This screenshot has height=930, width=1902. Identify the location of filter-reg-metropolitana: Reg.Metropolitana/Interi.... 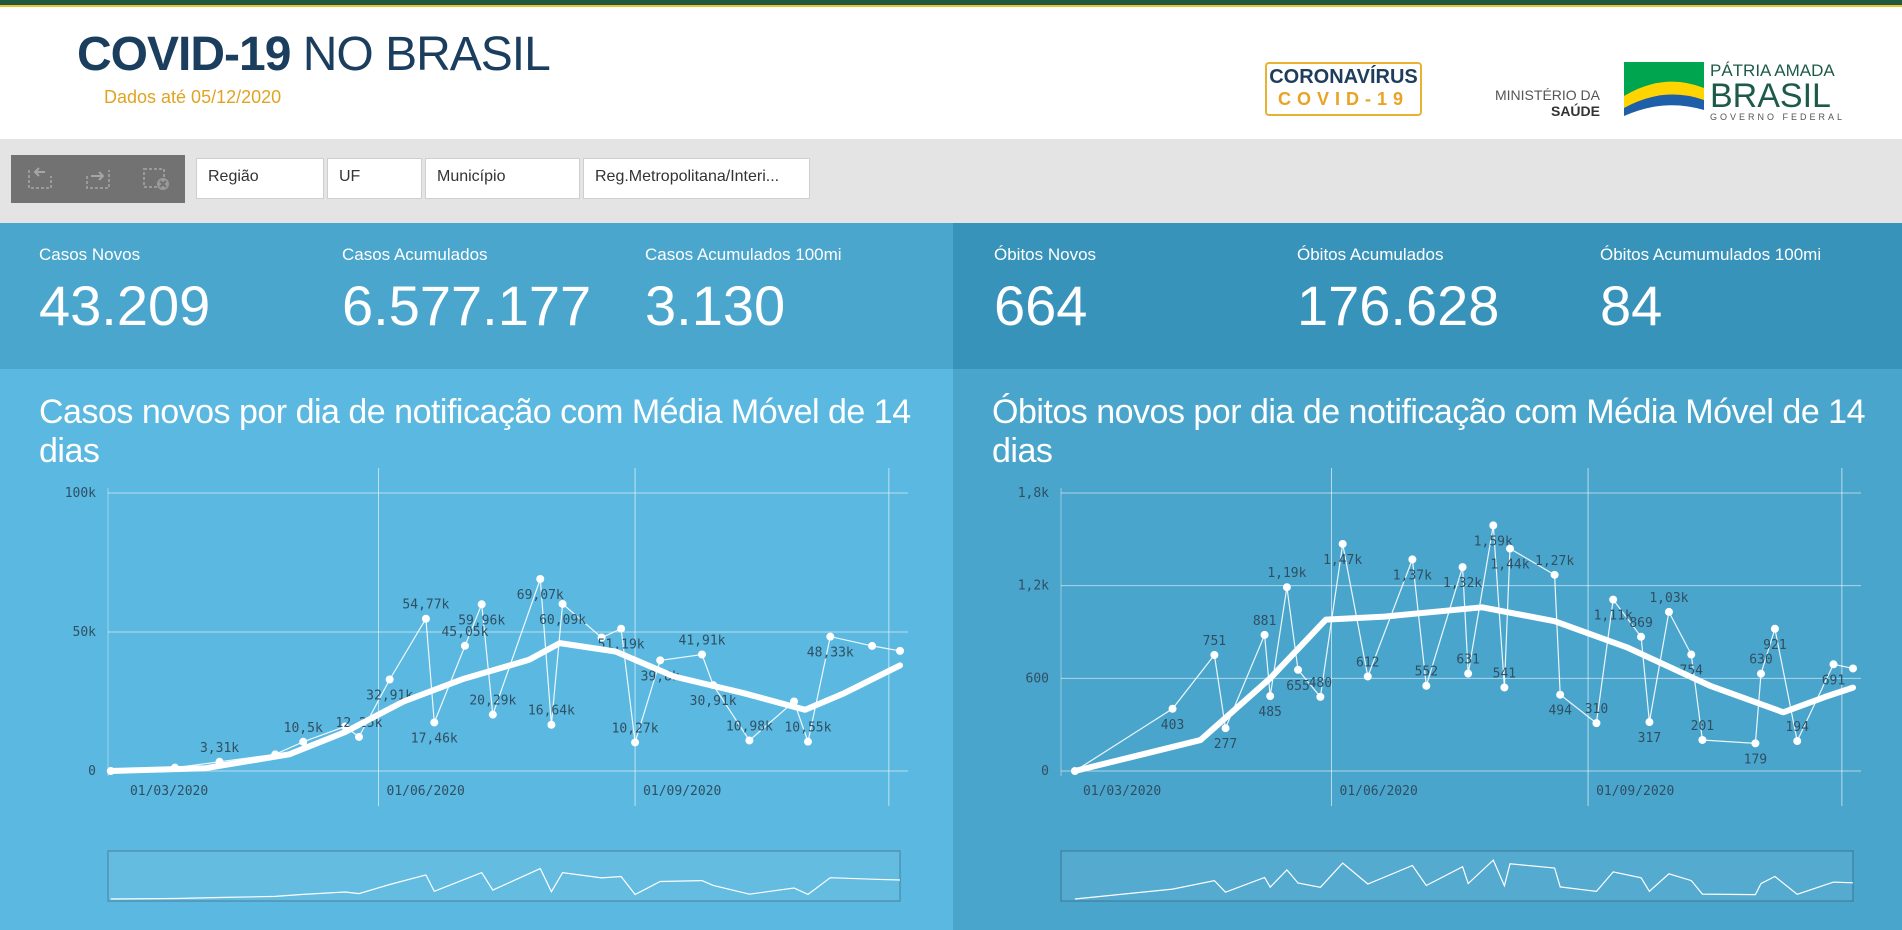
(696, 178).